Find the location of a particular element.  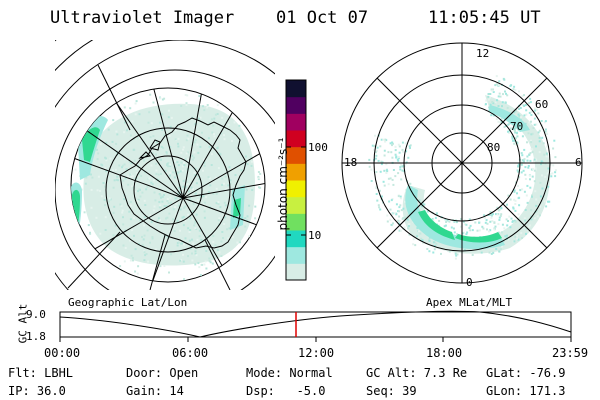

instrument-title: Ultraviolet Imager is located at coordinates (142, 18).